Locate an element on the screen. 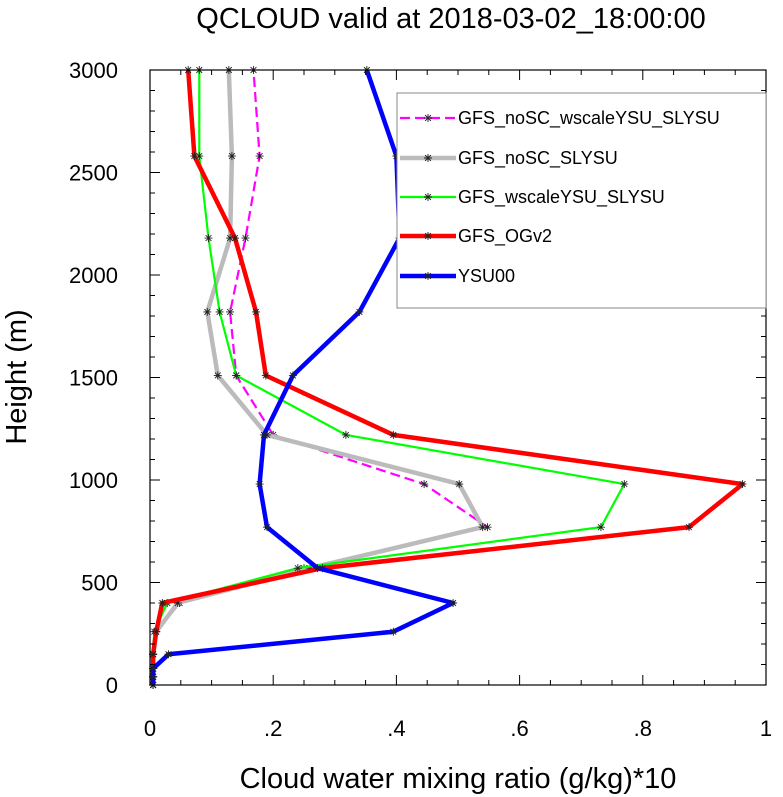  legend-item: GFS_noSC_wscaleYSU_SLYSU is located at coordinates (560, 118).